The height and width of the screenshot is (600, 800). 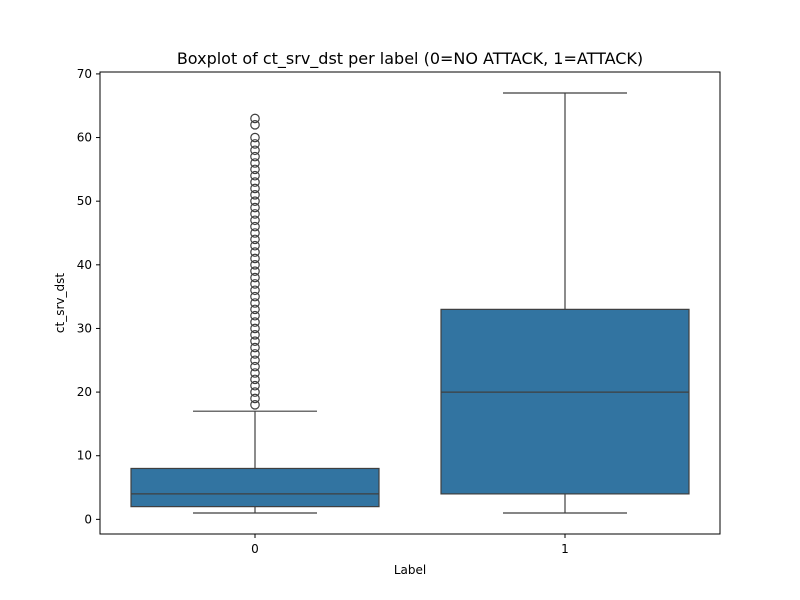 I want to click on y-tick-label: 60, so click(x=84, y=138).